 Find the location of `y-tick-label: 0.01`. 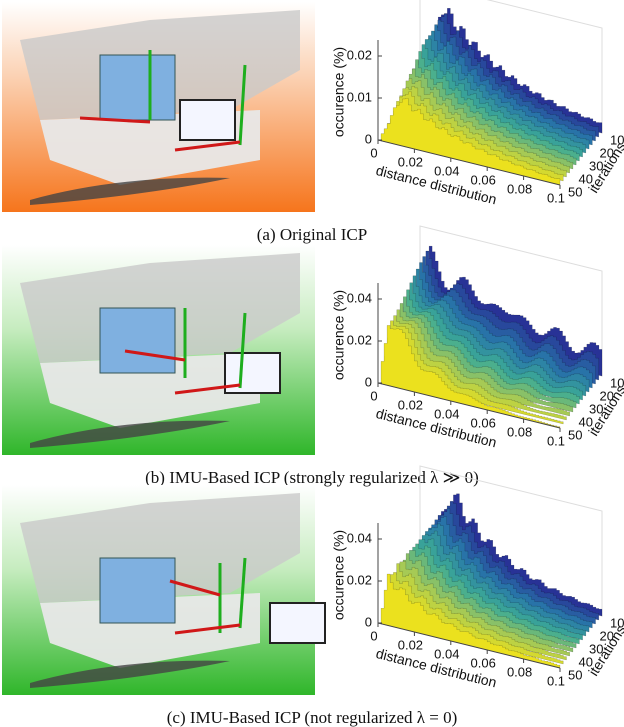

y-tick-label: 0.01 is located at coordinates (359, 96).